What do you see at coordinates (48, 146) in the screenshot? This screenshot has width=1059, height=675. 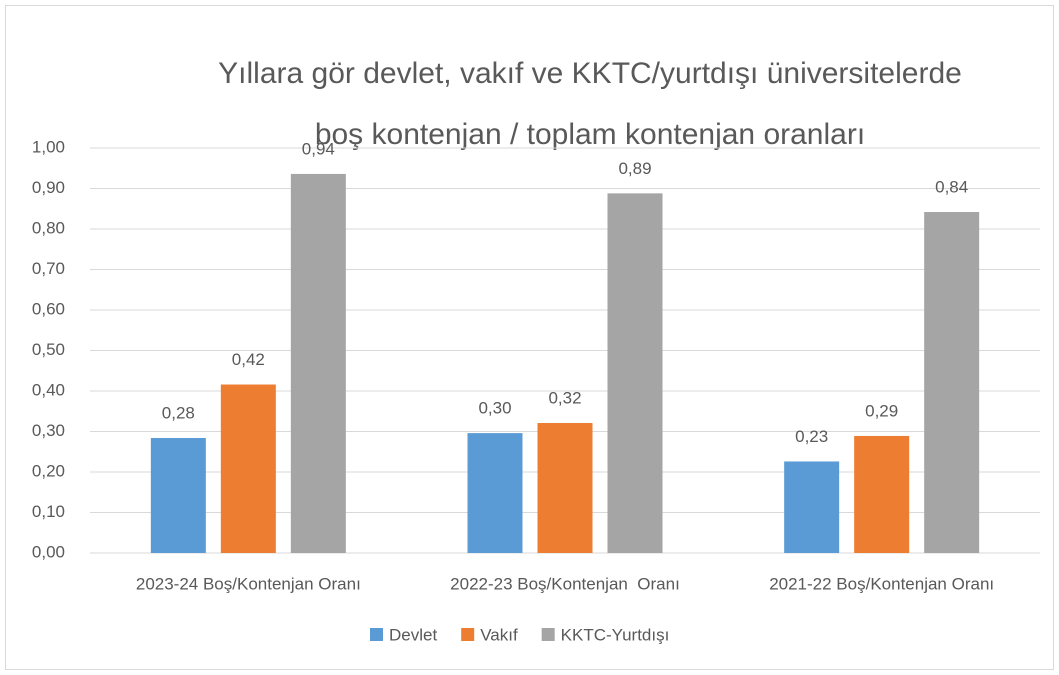 I see `y-tick-label: 1,00` at bounding box center [48, 146].